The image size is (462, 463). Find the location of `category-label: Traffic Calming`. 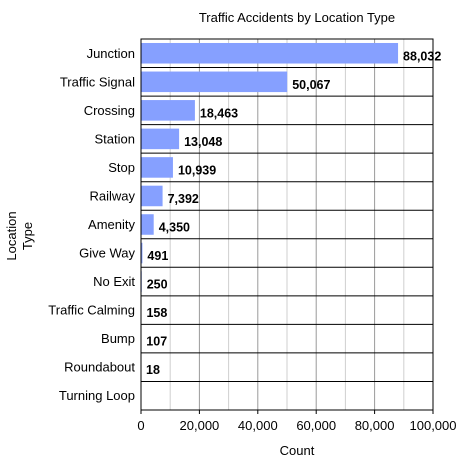

category-label: Traffic Calming is located at coordinates (91, 310).